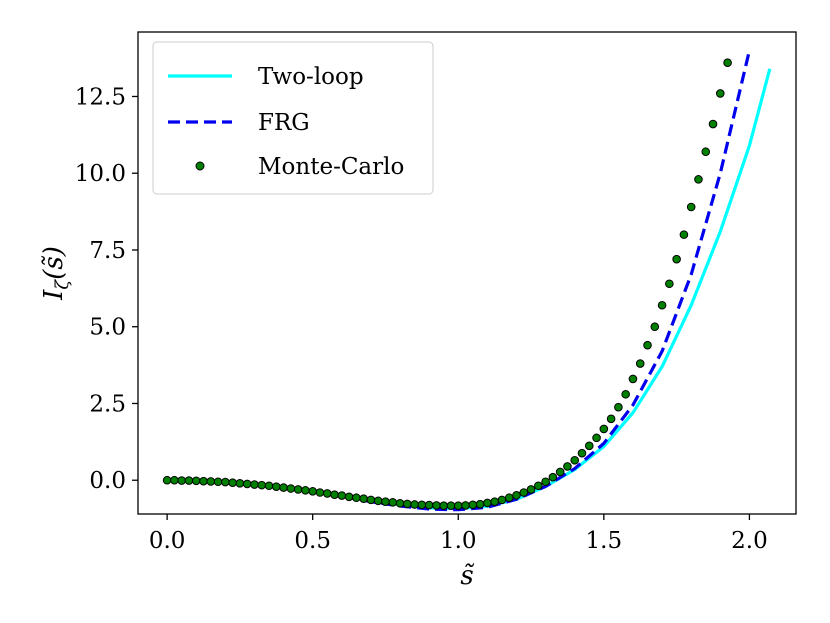 The image size is (830, 623). What do you see at coordinates (331, 167) in the screenshot?
I see `legend-monte-carlo-label: Monte-Carlo` at bounding box center [331, 167].